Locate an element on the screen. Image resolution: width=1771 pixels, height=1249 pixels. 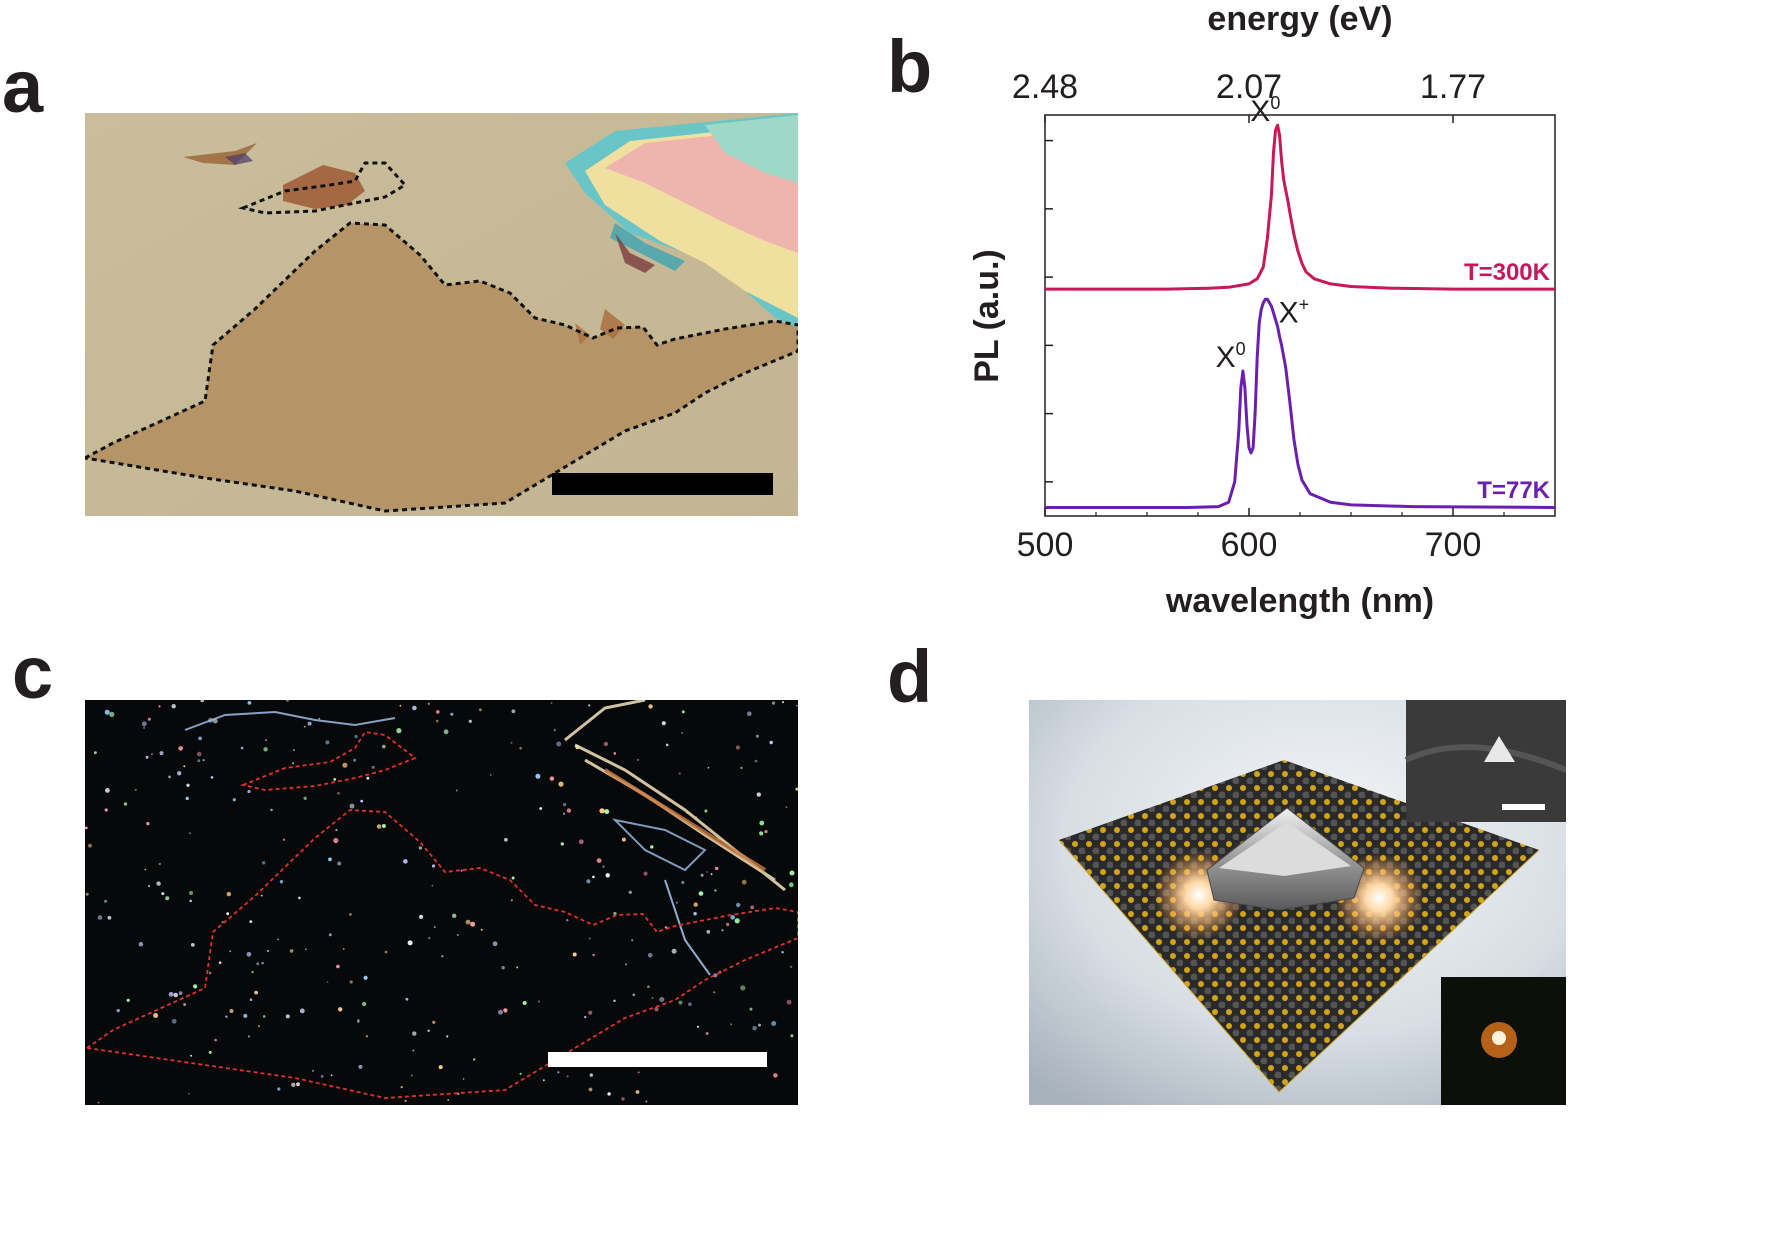
x-tick-label: 500 is located at coordinates (1045, 545).